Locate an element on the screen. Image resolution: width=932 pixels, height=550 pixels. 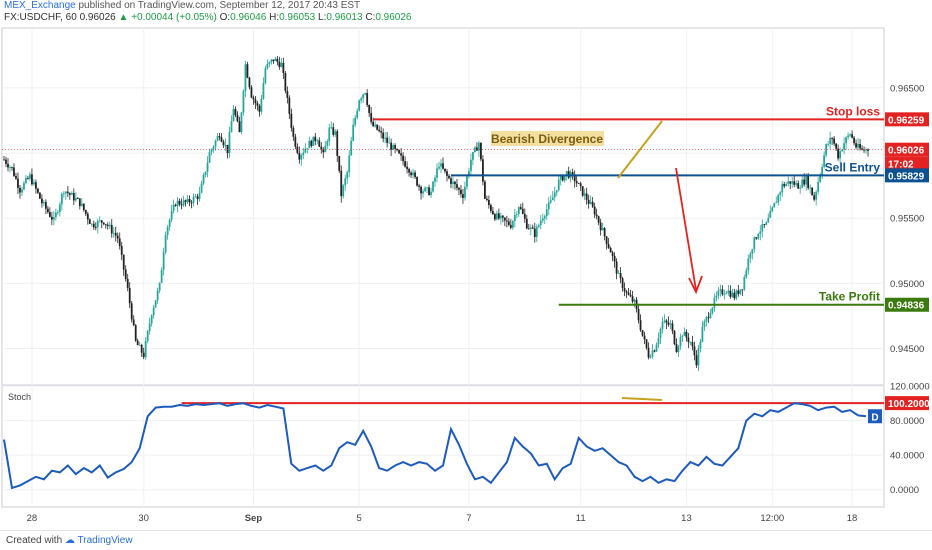
stoch-tick-label: 120.0000 is located at coordinates (910, 387).